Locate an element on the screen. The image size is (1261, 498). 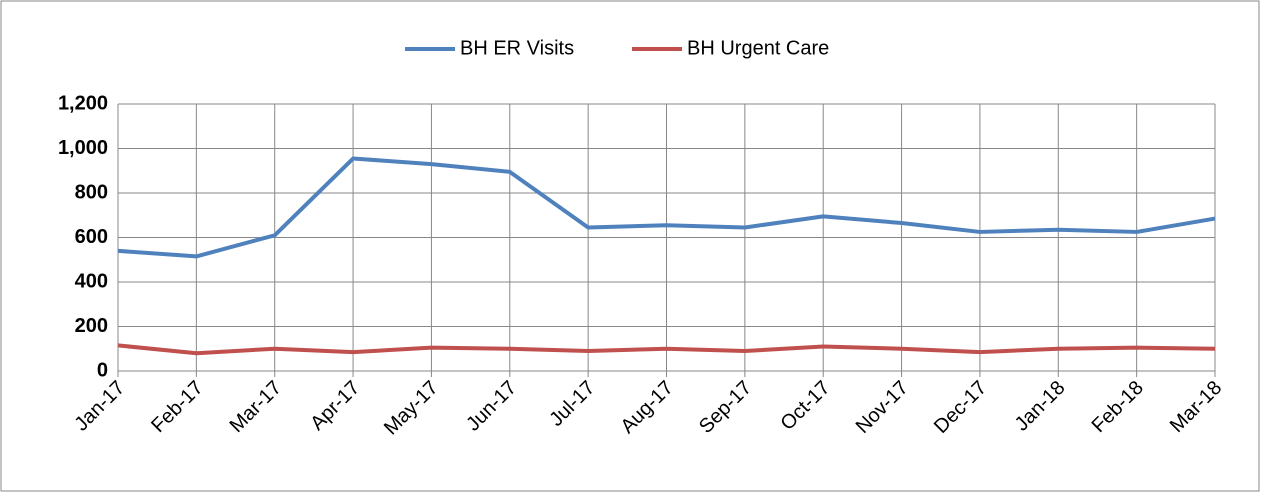
y-tick-label: 1,200 is located at coordinates (83, 103).